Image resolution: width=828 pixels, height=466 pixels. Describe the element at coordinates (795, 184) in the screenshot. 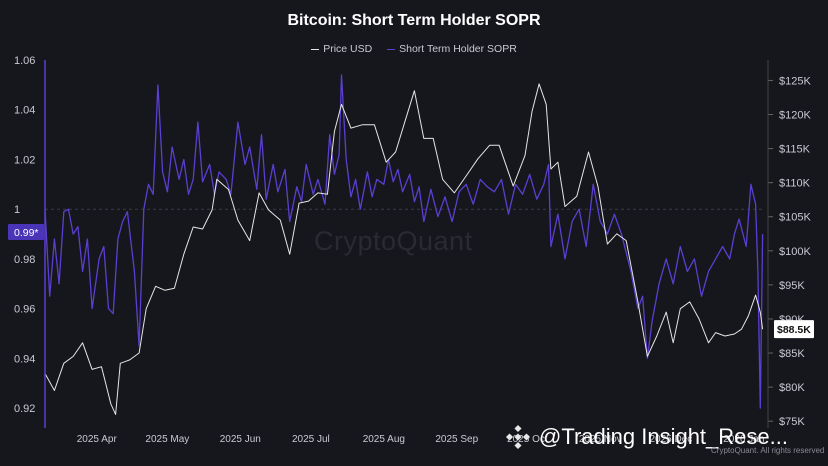

I see `y-right-tick-label: $110K` at that location.